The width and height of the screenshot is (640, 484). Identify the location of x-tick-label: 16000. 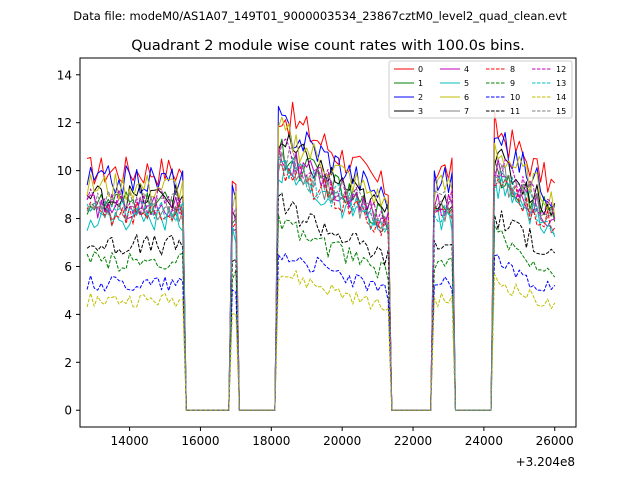
(200, 441).